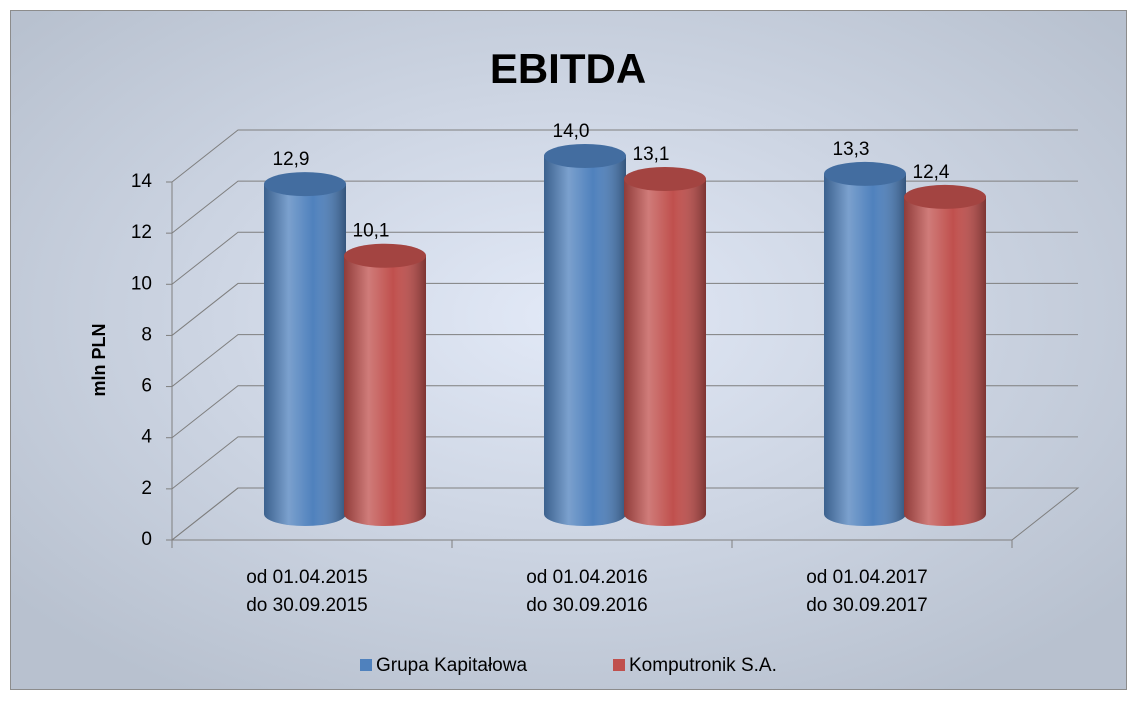 The height and width of the screenshot is (702, 1137). Describe the element at coordinates (568, 68) in the screenshot. I see `chart-title: EBITDA` at that location.